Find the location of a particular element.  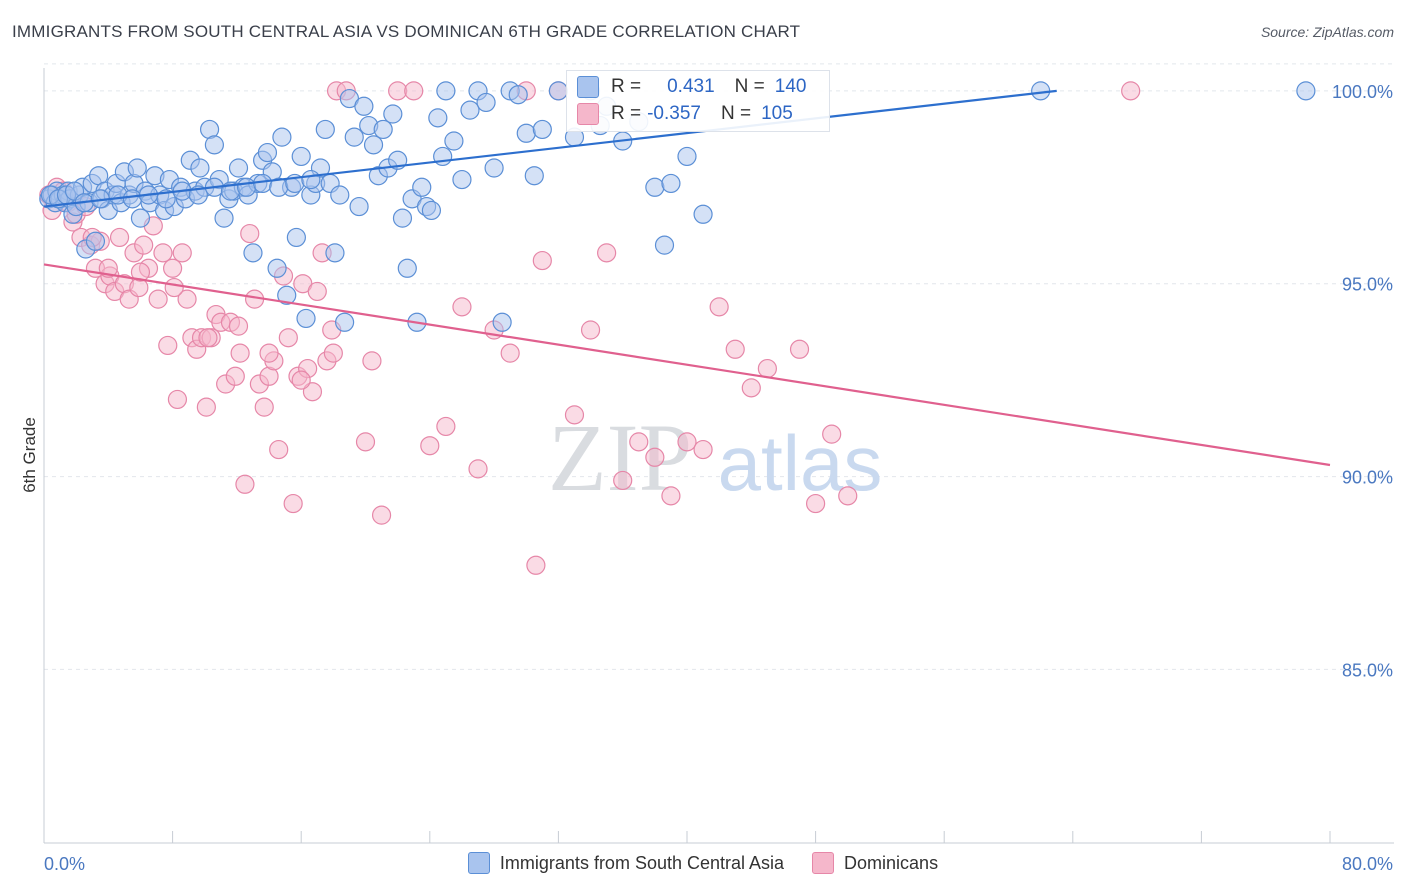

stats-row-blue: R = 0.431 N = 140 is located at coordinates (691, 87).